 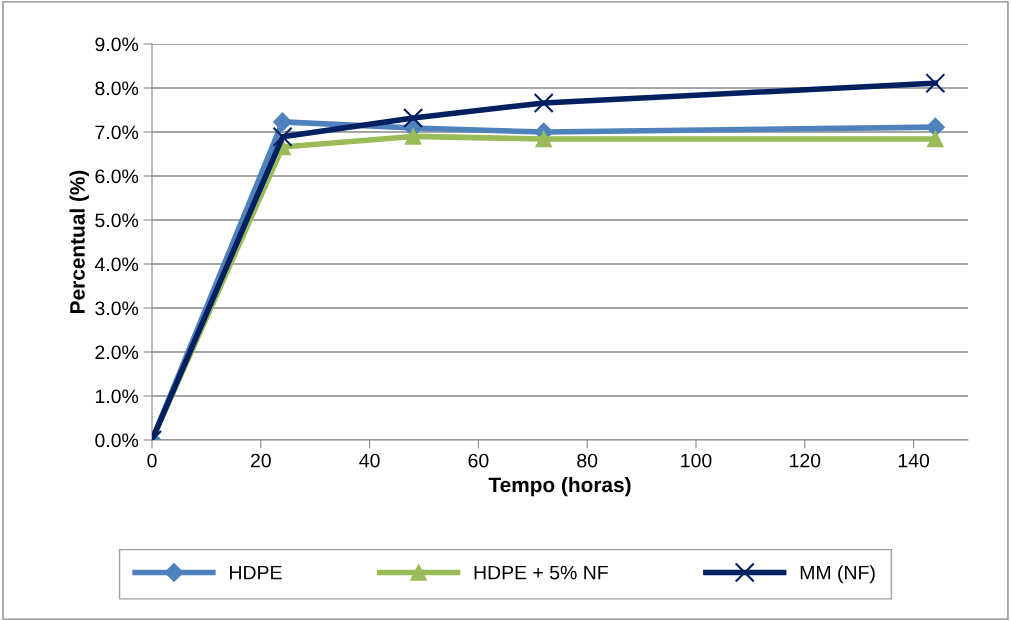 I want to click on y-tick-label: 1.0%, so click(x=117, y=396).